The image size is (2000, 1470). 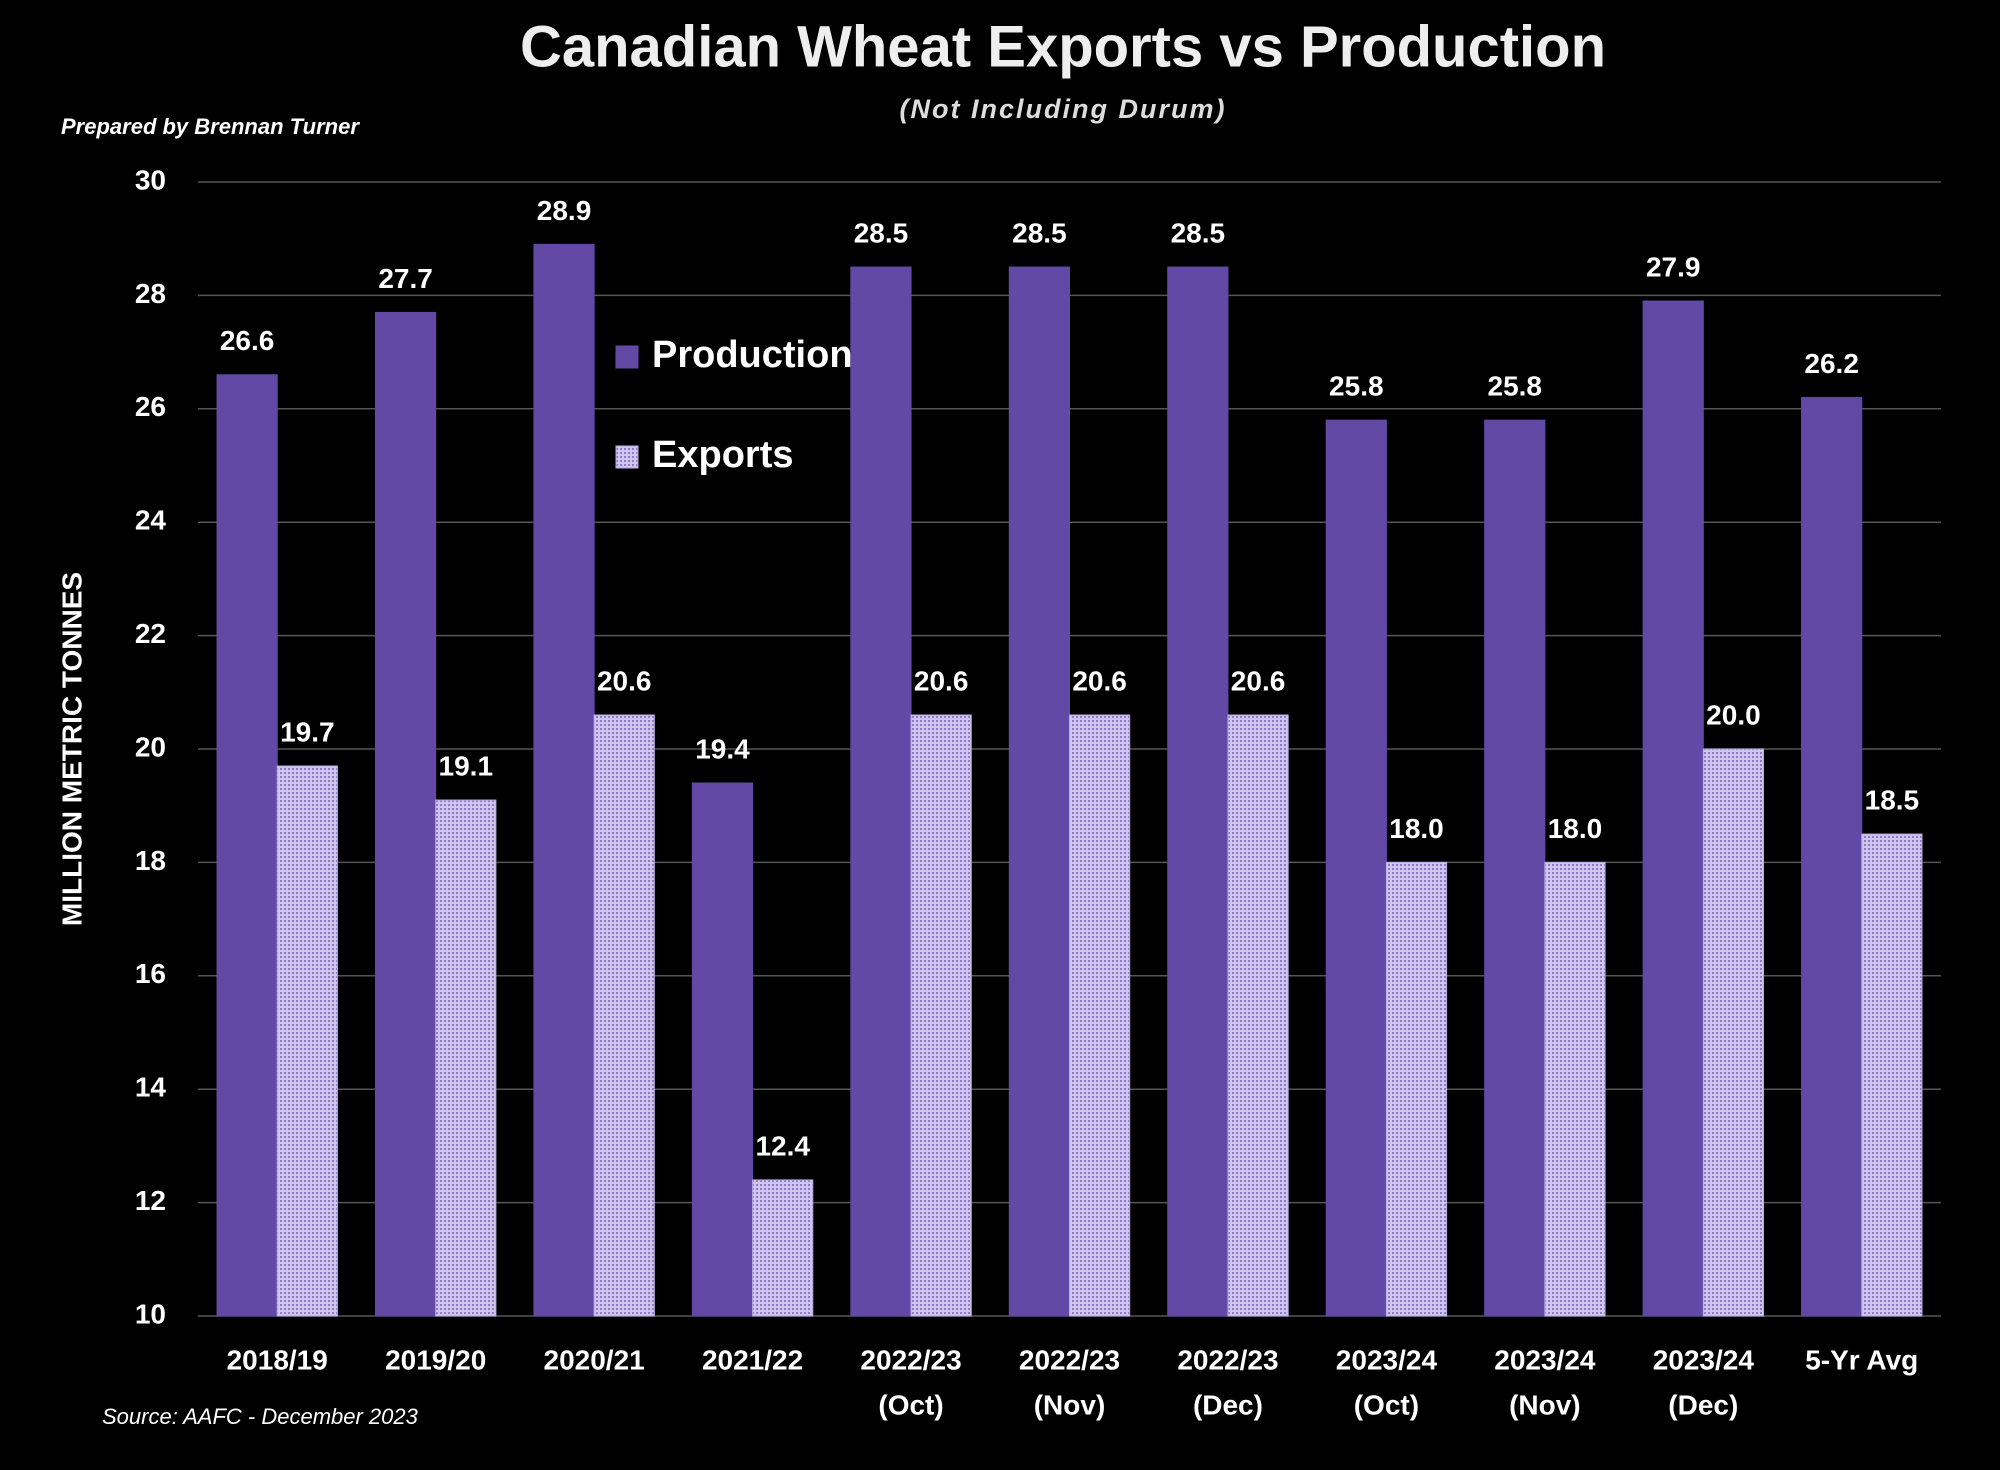 I want to click on y-axis-label: MILLION METRIC TONNES, so click(x=71, y=749).